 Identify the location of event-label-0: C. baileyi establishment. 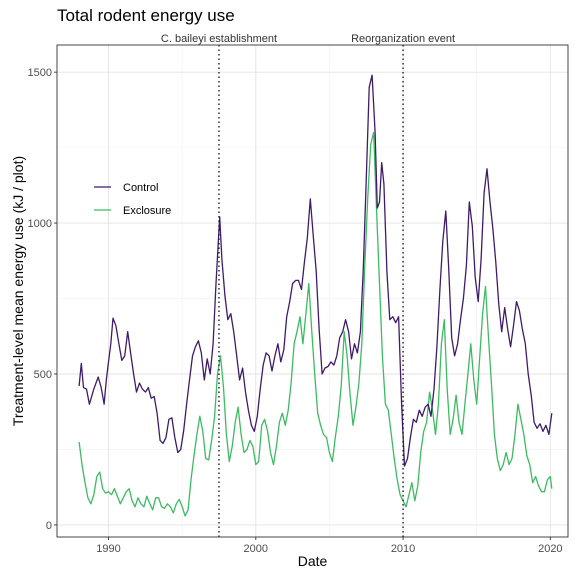
(219, 39).